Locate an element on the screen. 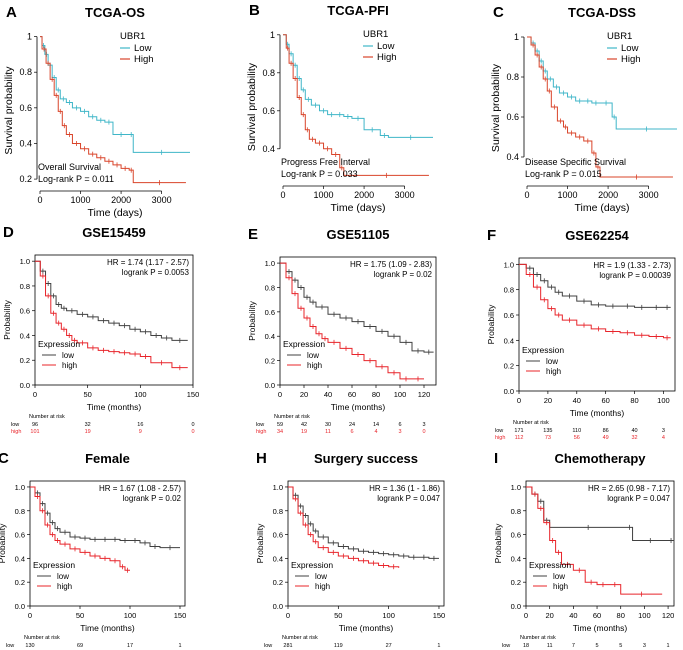 This screenshot has width=683, height=650. risk-count-high: 4 is located at coordinates (375, 432).